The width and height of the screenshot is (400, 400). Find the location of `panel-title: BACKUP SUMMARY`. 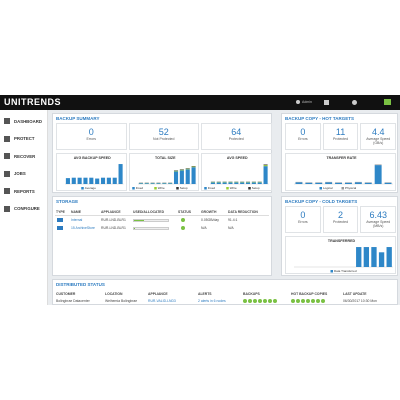

panel-title: BACKUP SUMMARY is located at coordinates (78, 118).